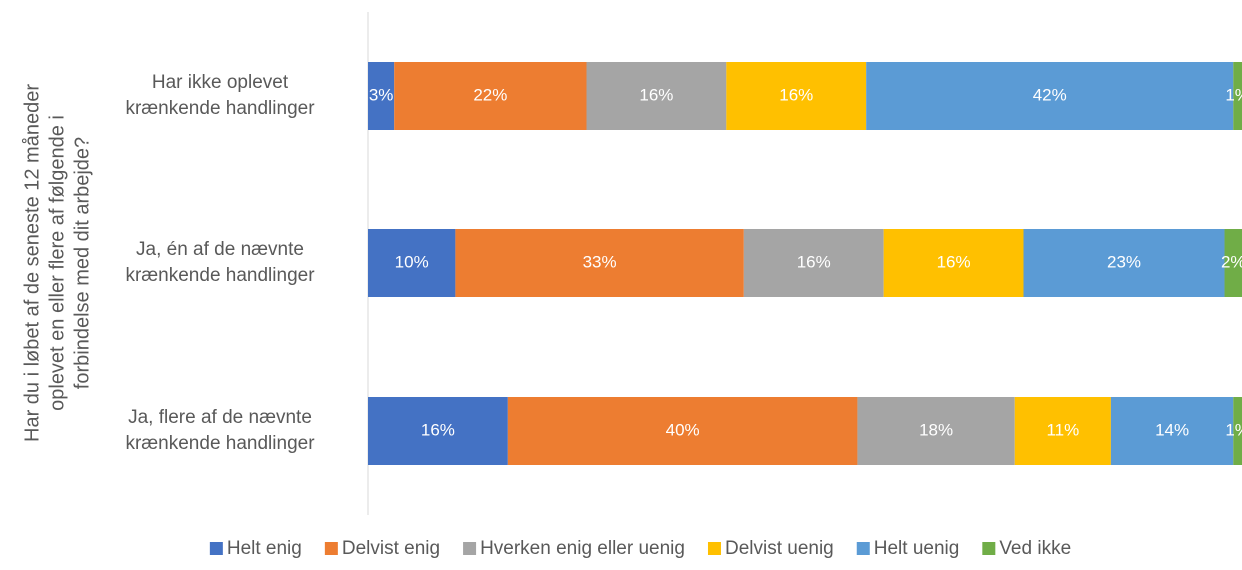 This screenshot has height=570, width=1242. What do you see at coordinates (582, 548) in the screenshot?
I see `legend-label: Hverken enig eller uenig` at bounding box center [582, 548].